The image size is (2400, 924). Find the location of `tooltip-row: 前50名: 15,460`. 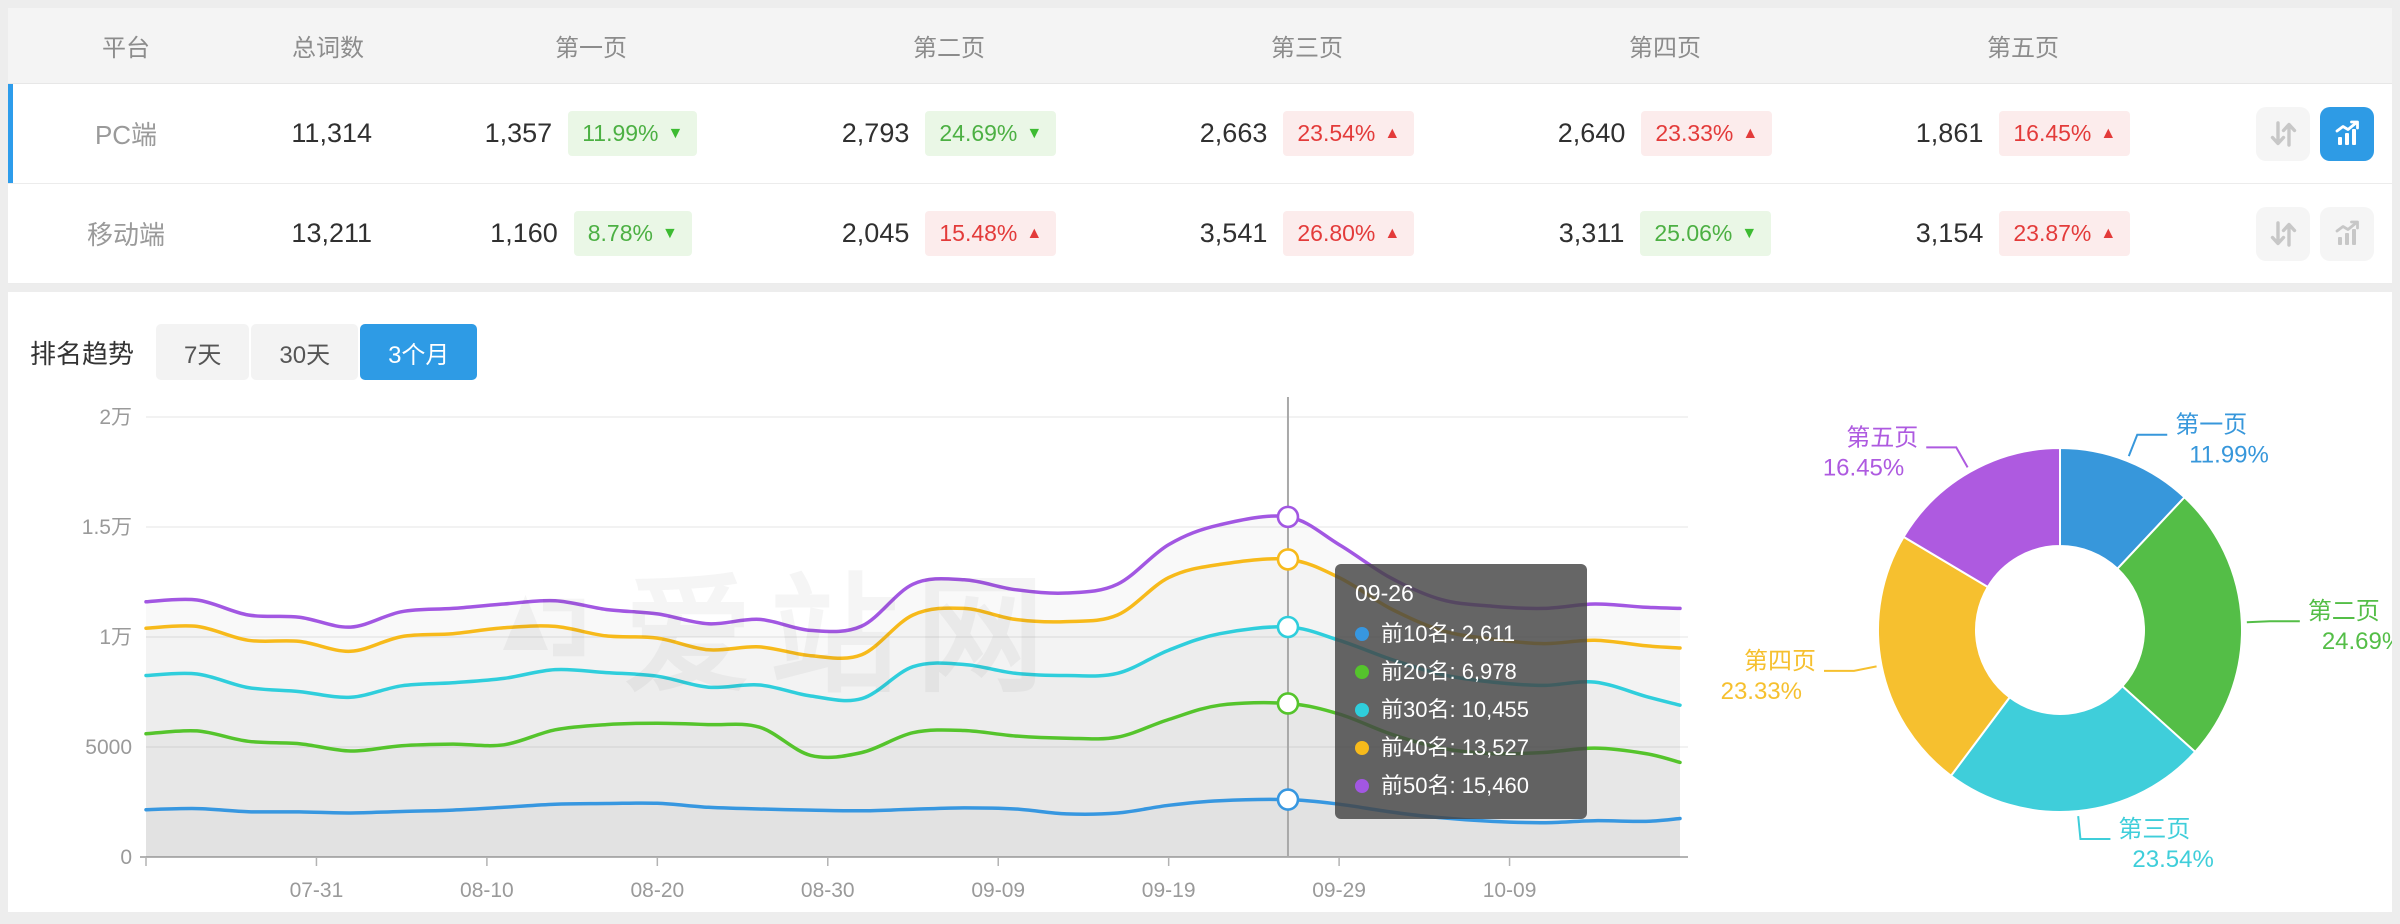

tooltip-row: 前50名: 15,460 is located at coordinates (1461, 786).